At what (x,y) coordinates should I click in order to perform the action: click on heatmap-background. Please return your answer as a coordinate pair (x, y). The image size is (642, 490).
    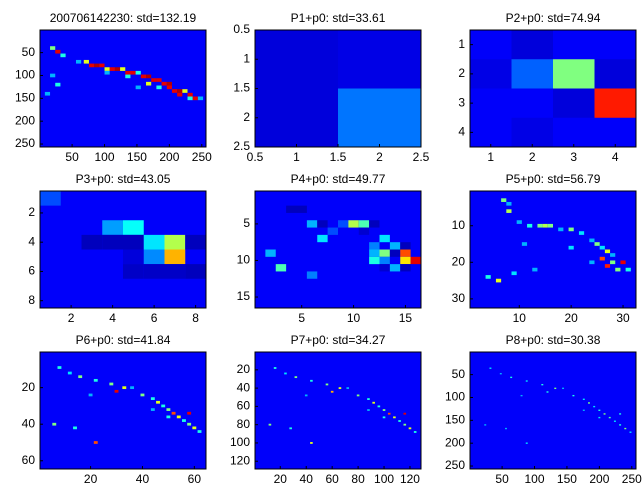
    Looking at the image, I should click on (338, 410).